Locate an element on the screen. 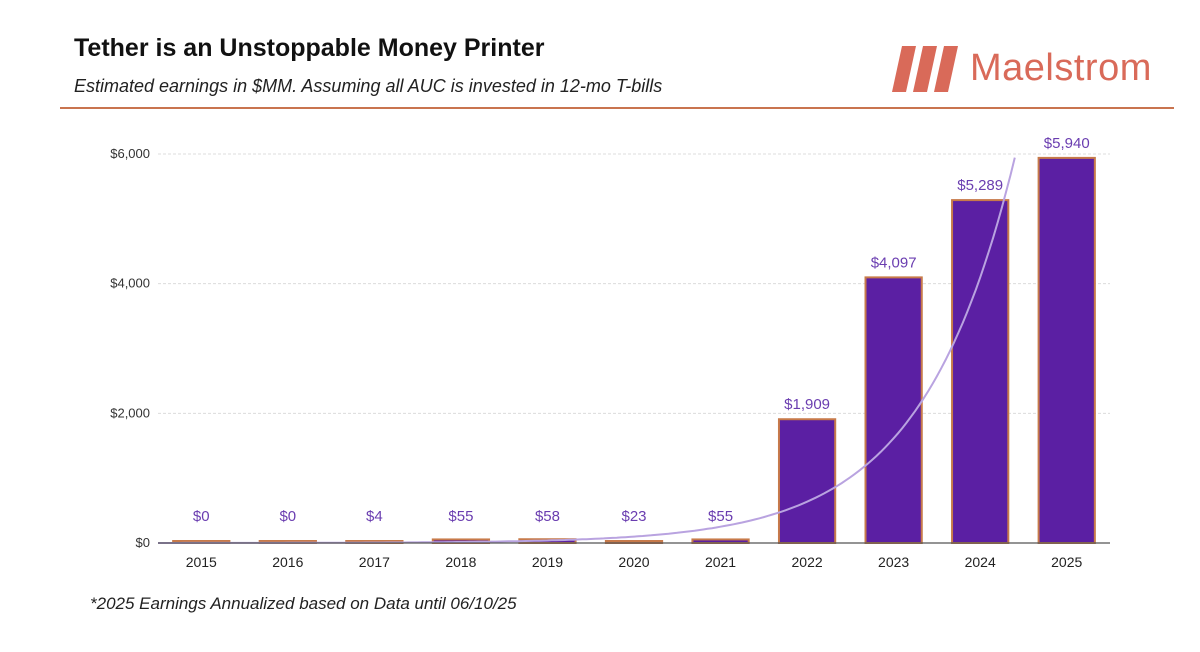  x-tick-label: 2023 is located at coordinates (893, 562).